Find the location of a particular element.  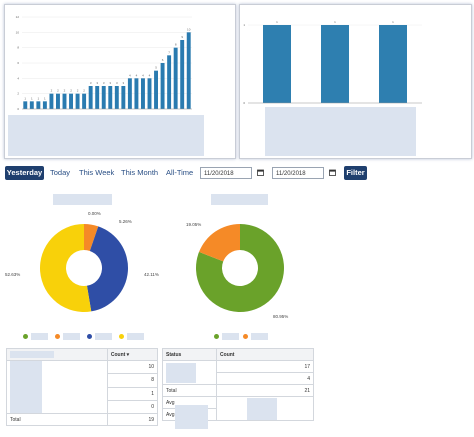

y-tick-label: 4 is located at coordinates (18, 78).